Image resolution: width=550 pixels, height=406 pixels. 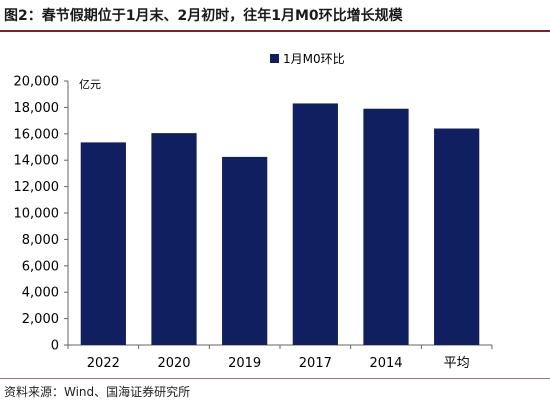 What do you see at coordinates (37, 187) in the screenshot?
I see `y-tick-label: 12,000` at bounding box center [37, 187].